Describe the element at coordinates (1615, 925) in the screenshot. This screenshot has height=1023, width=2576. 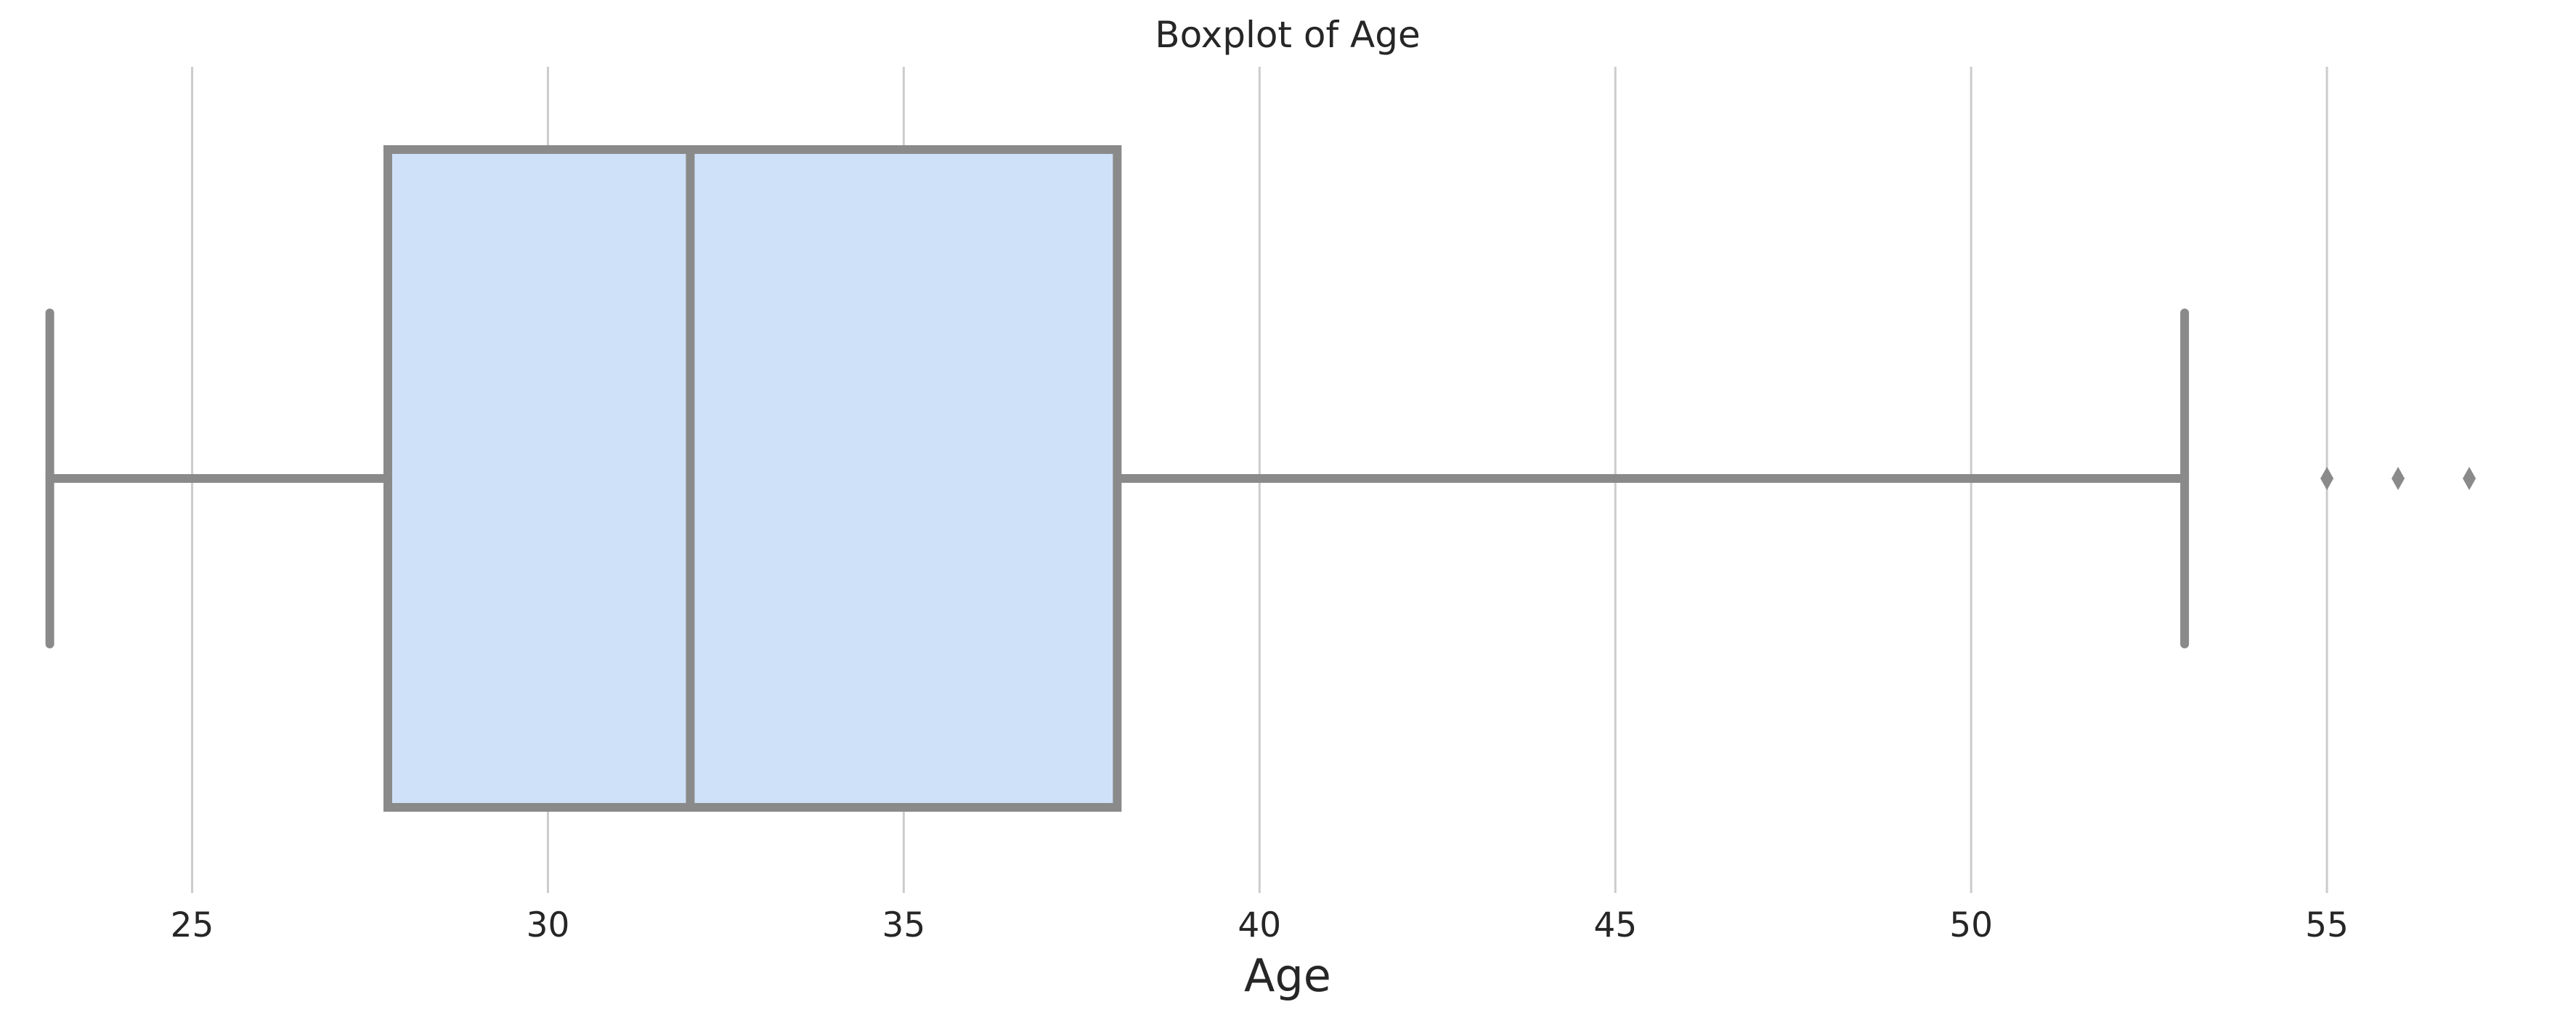
I see `x-tick-label-45: 45` at that location.